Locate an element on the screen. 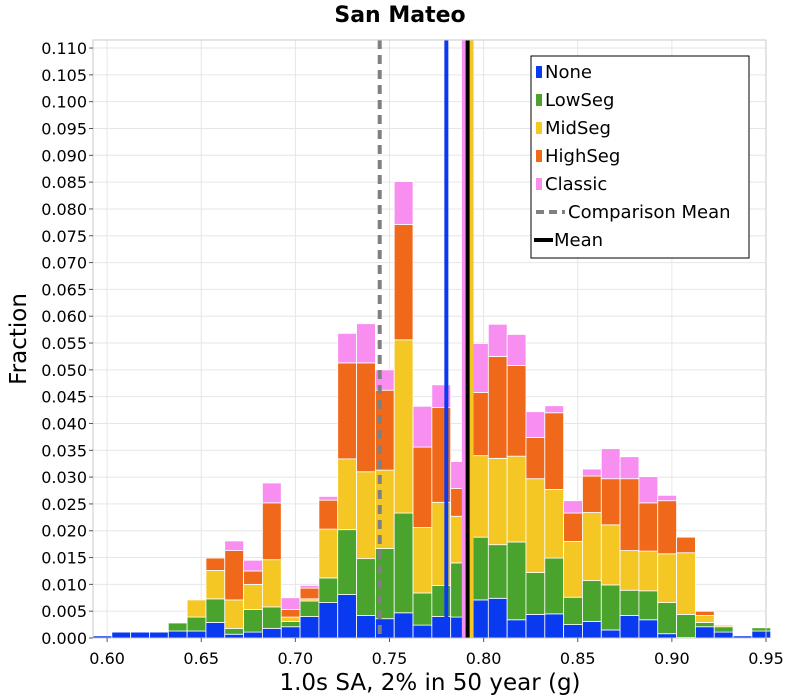 Image resolution: width=800 pixels, height=700 pixels. y-tick-label: 0.080 is located at coordinates (64, 209).